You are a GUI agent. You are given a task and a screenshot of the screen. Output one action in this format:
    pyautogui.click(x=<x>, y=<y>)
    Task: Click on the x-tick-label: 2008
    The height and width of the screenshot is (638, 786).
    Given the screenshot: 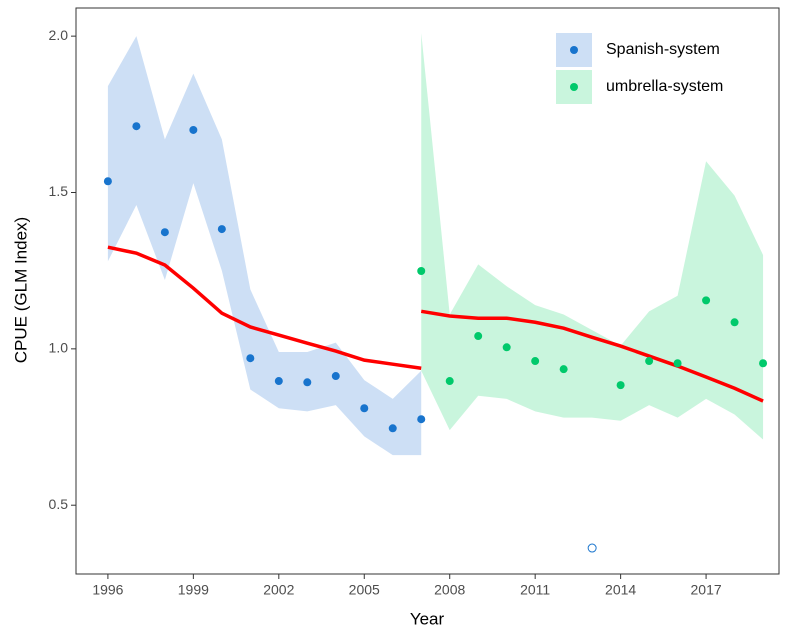 What is the action you would take?
    pyautogui.click(x=449, y=590)
    